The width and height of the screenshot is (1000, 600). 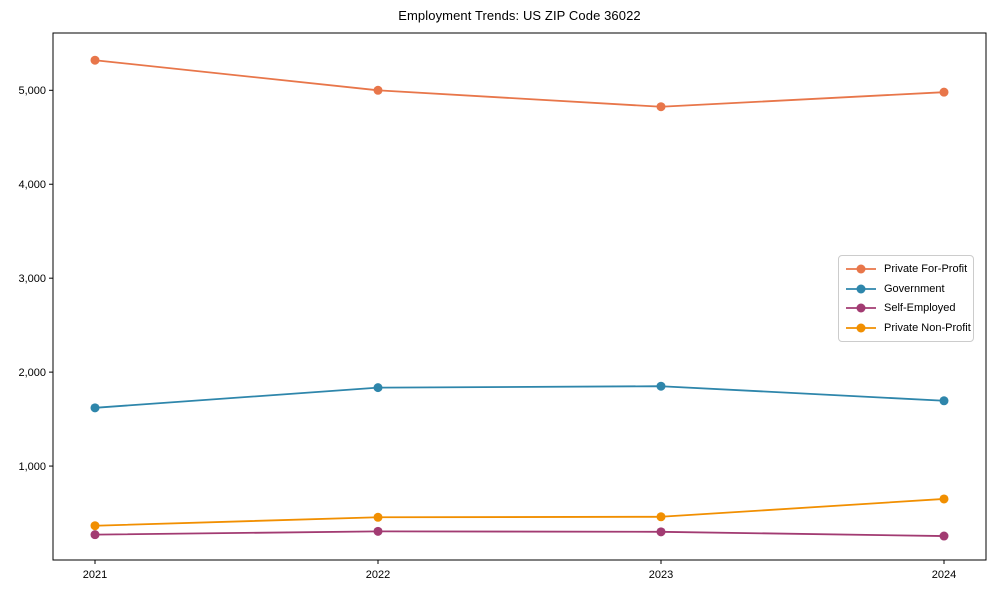 What do you see at coordinates (95, 60) in the screenshot?
I see `data-point-private-for-profit-2021` at bounding box center [95, 60].